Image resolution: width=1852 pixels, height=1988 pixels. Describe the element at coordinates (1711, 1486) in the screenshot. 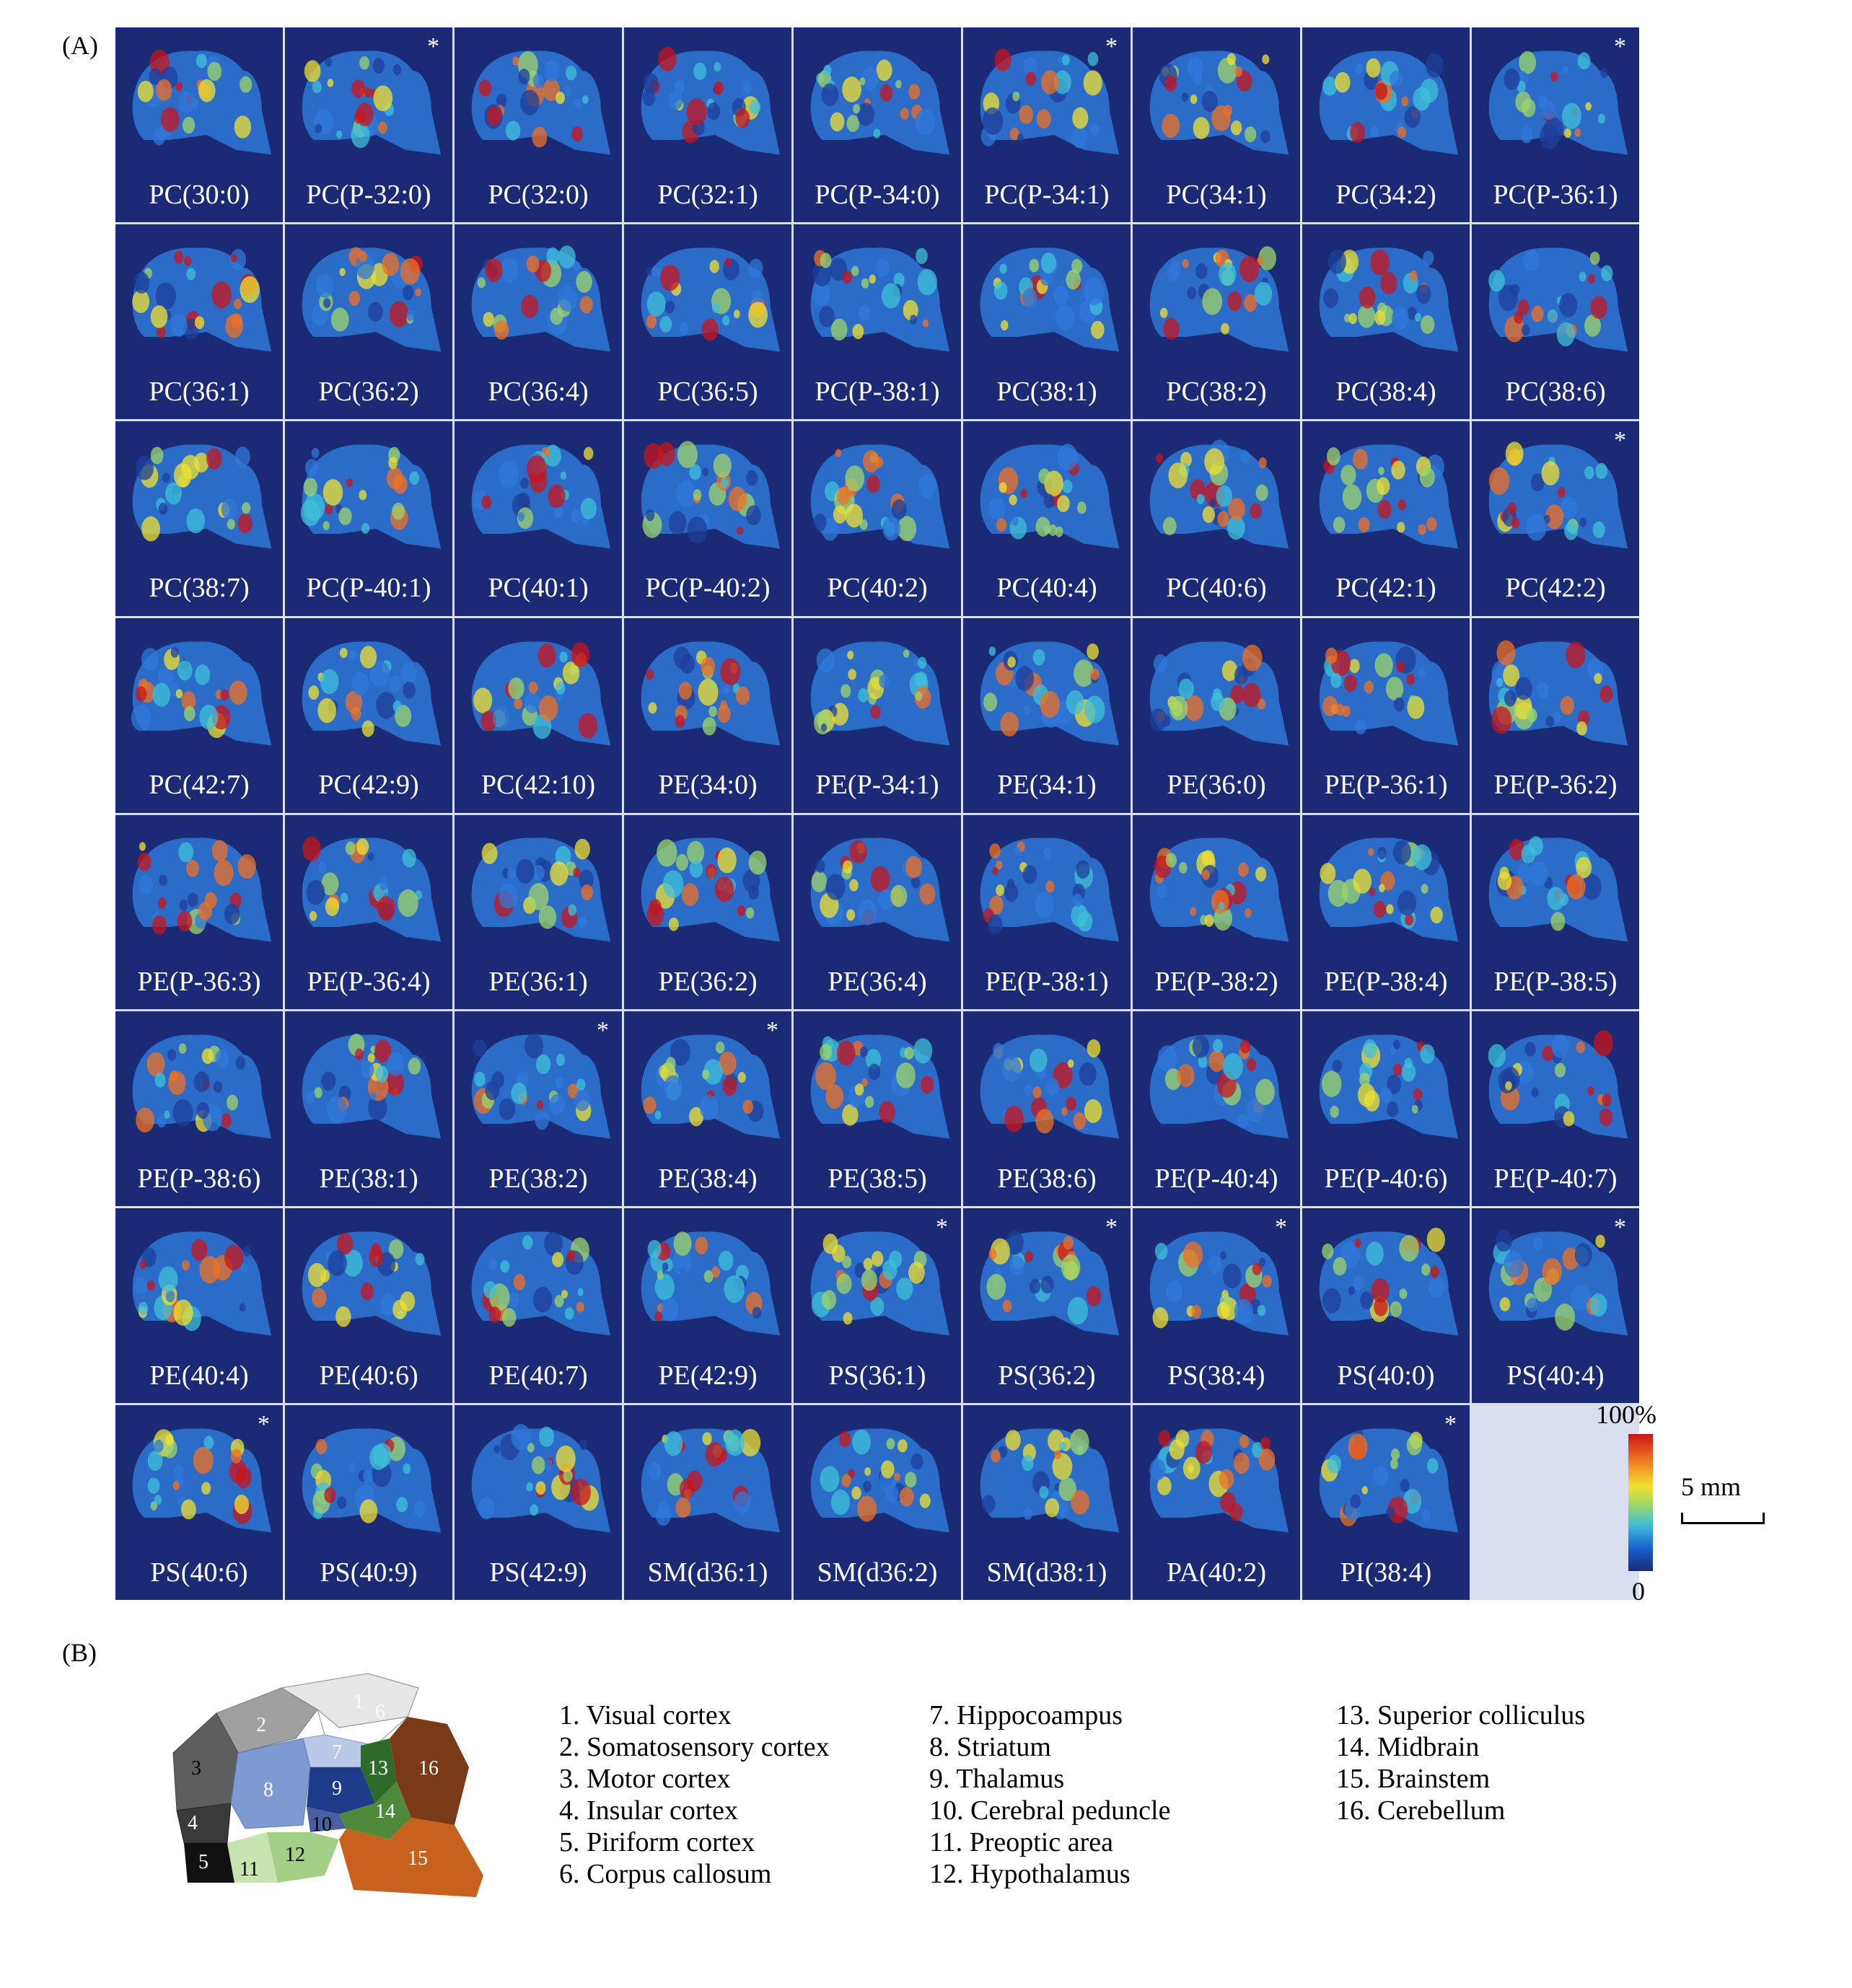

I see `scale-bar-label: 5 mm` at that location.